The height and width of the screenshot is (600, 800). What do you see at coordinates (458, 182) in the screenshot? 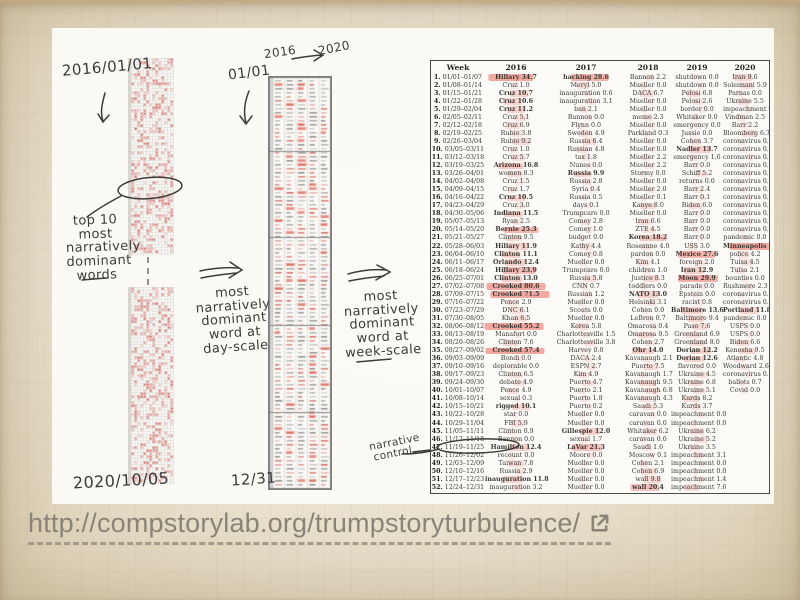
I see `week-cell: 14. 04/02–04/08` at bounding box center [458, 182].